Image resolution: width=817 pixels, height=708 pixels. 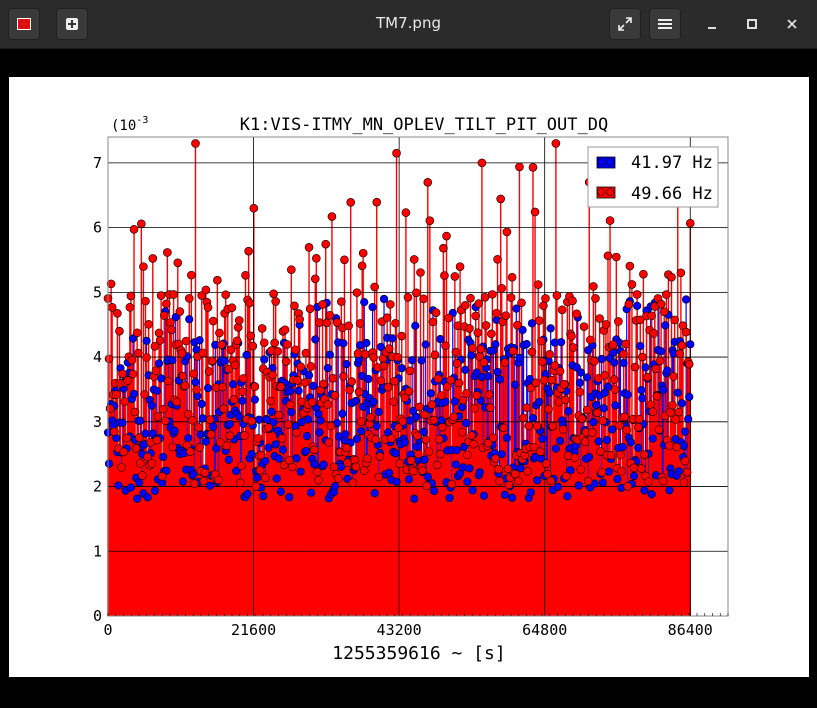 I want to click on menu-button, so click(x=665, y=24).